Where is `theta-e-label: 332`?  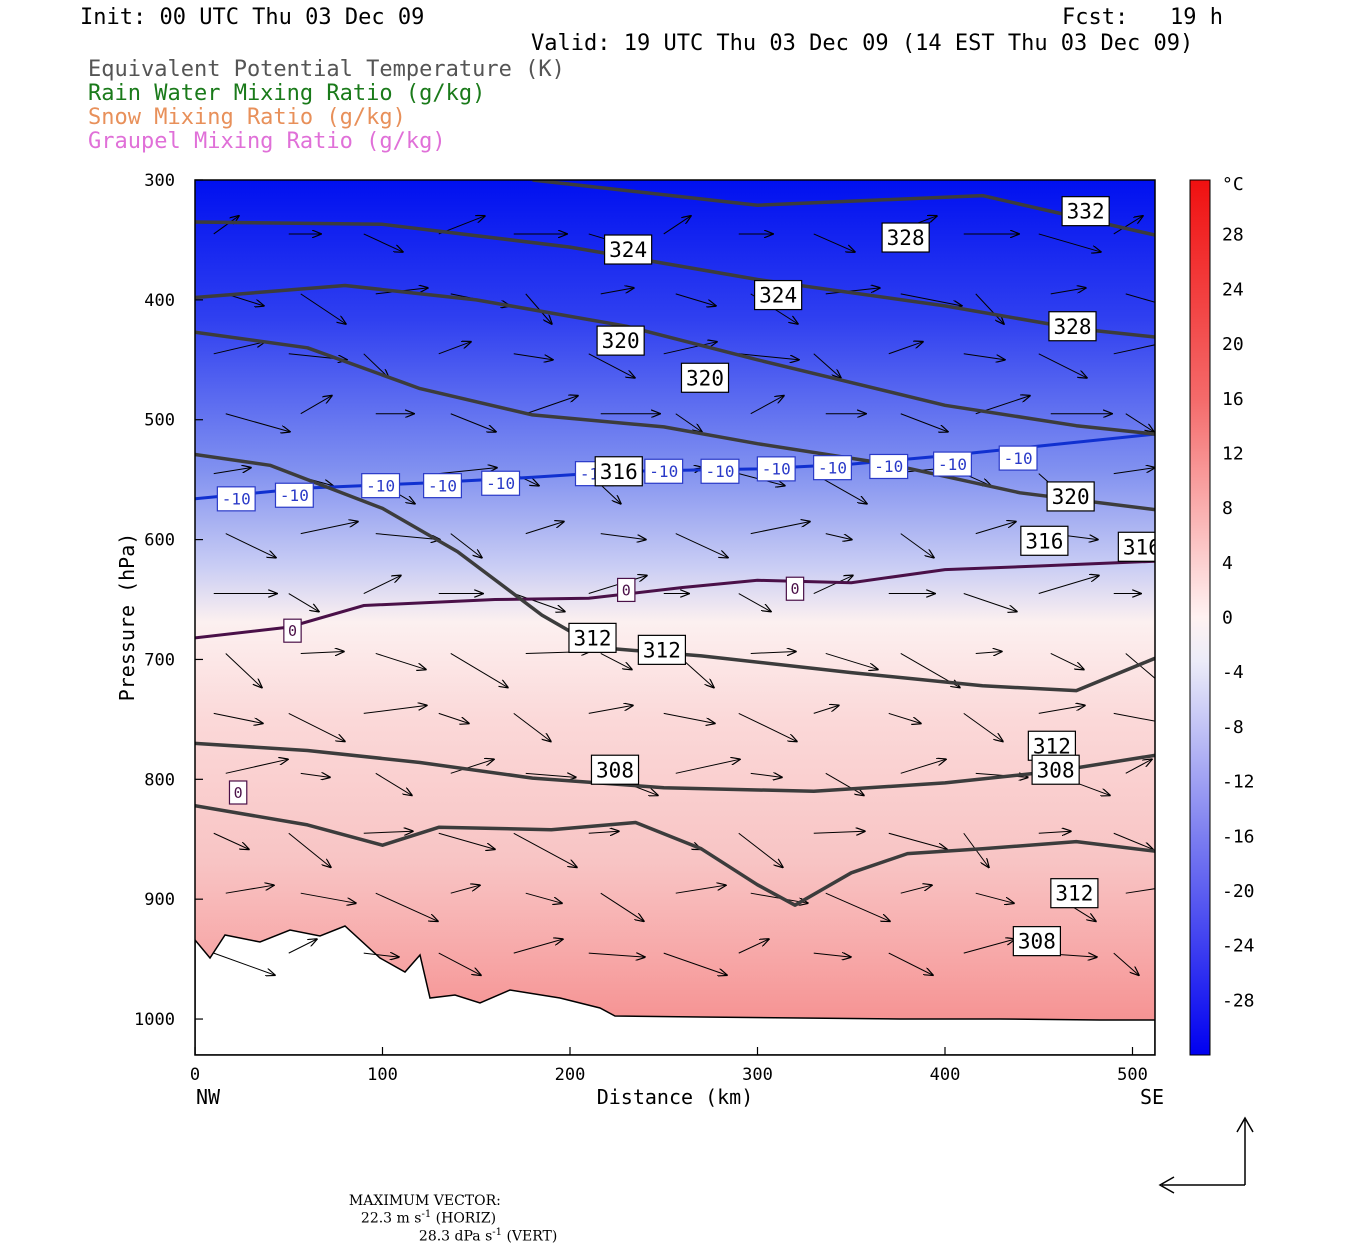 theta-e-label: 332 is located at coordinates (1086, 212).